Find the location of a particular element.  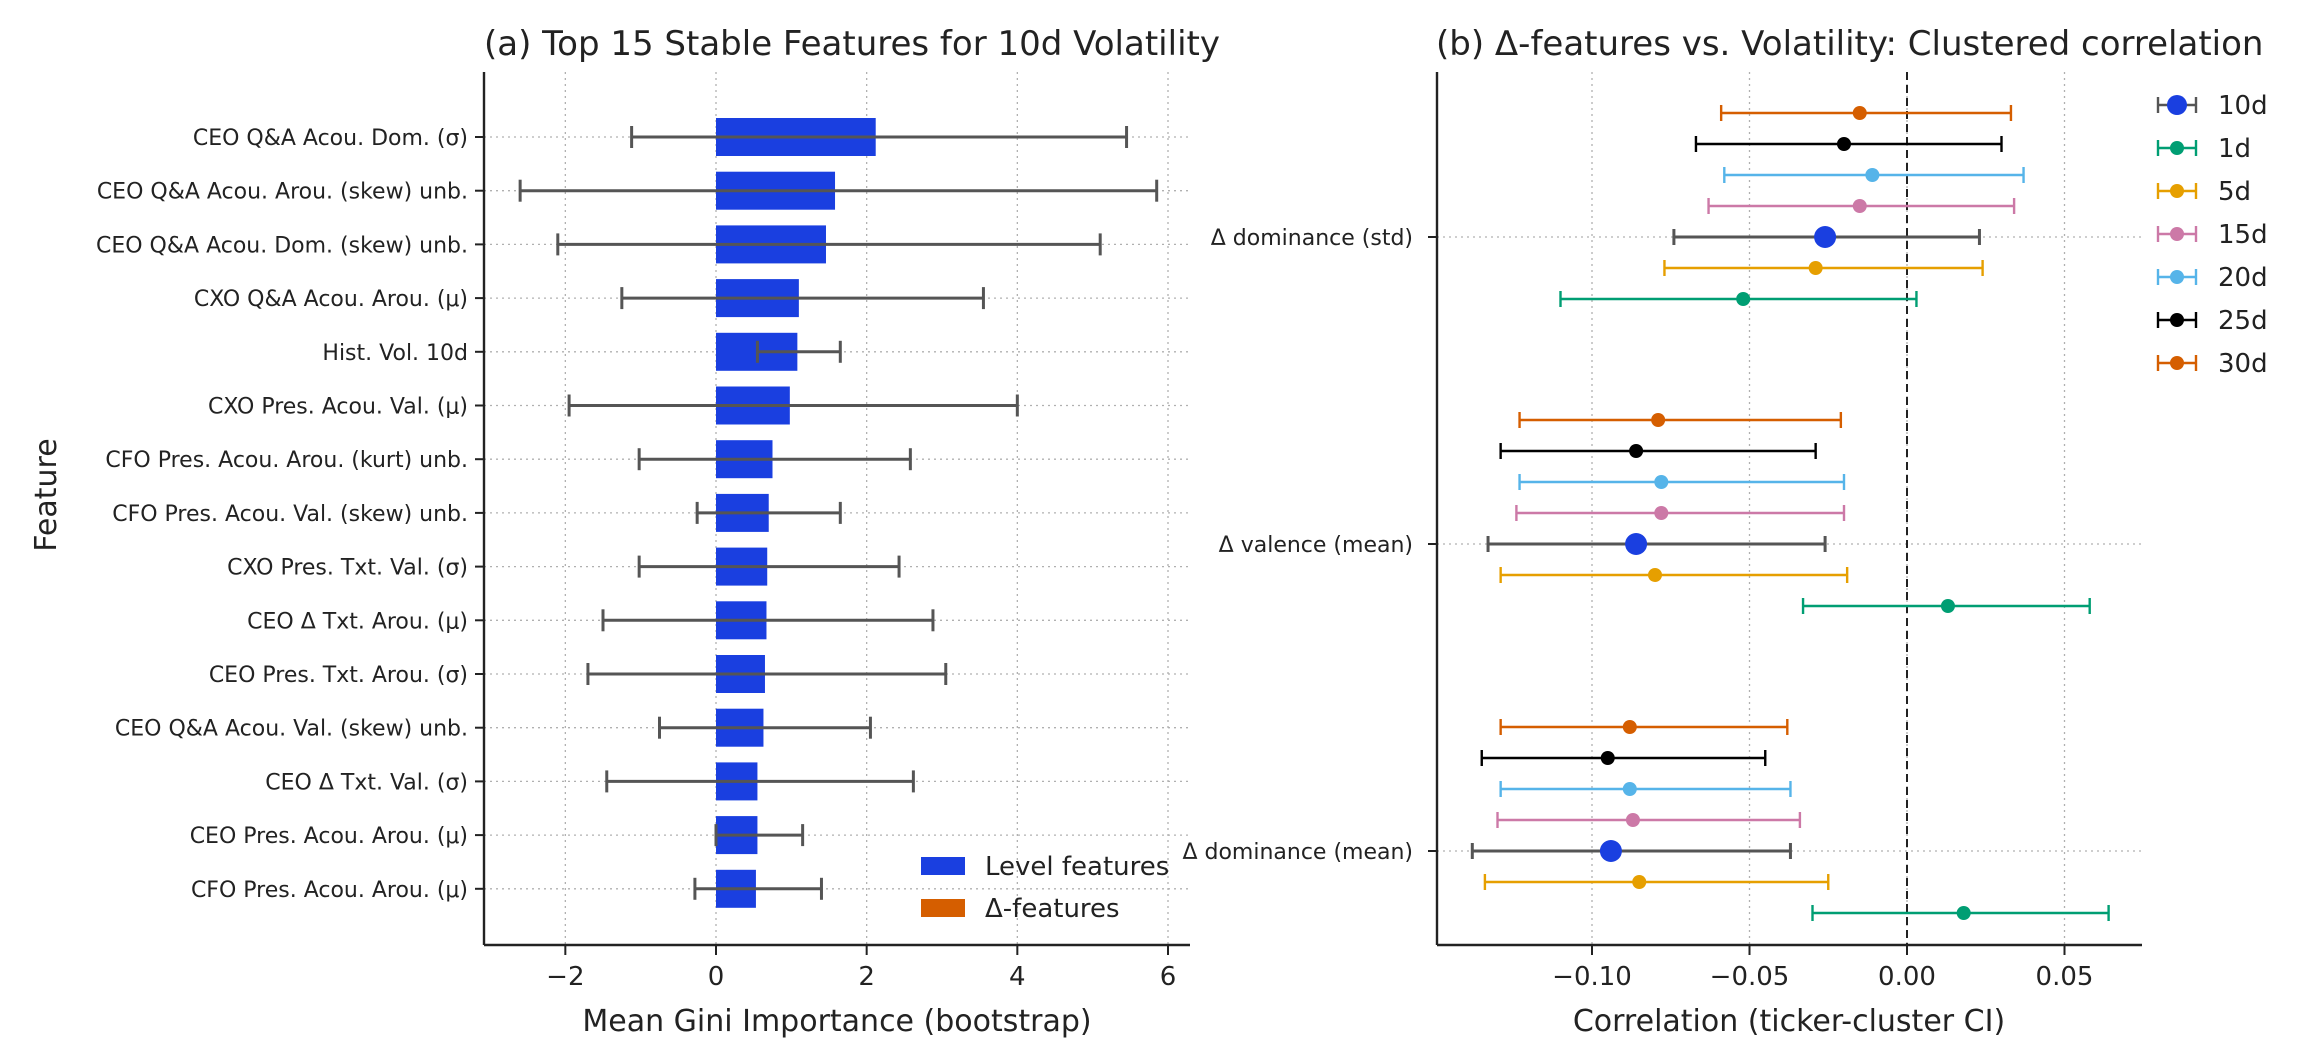

feature-label: CEO Pres. Acou. Arou. (μ) is located at coordinates (329, 836).